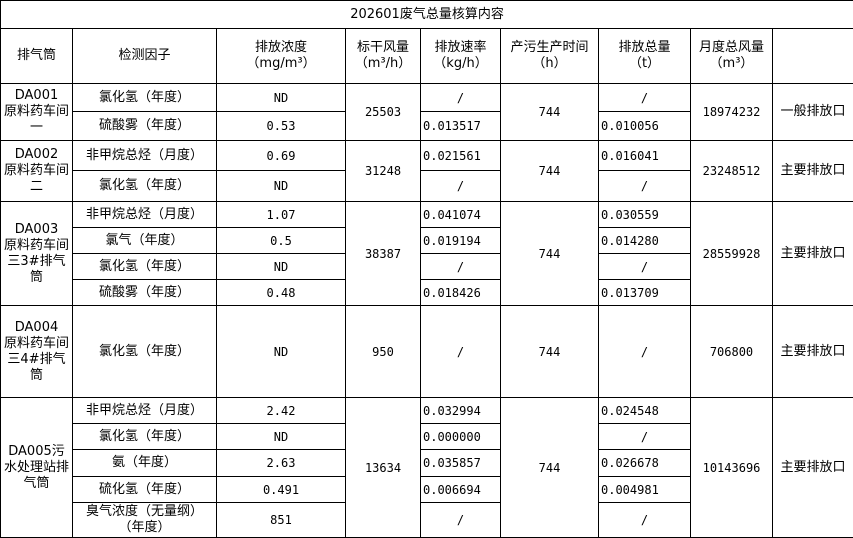 Image resolution: width=853 pixels, height=538 pixels. Describe the element at coordinates (461, 437) in the screenshot. I see `rate-cell: 0.000000` at that location.